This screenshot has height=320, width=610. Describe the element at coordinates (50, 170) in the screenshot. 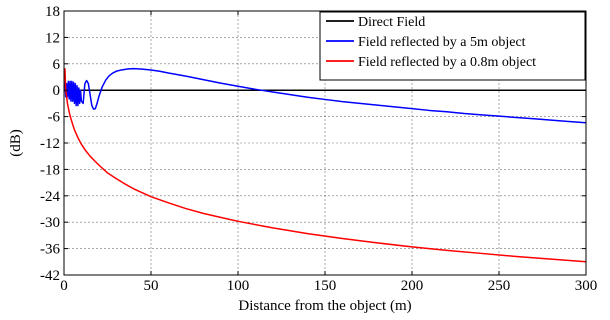

I see `y-tick-label: -18` at that location.